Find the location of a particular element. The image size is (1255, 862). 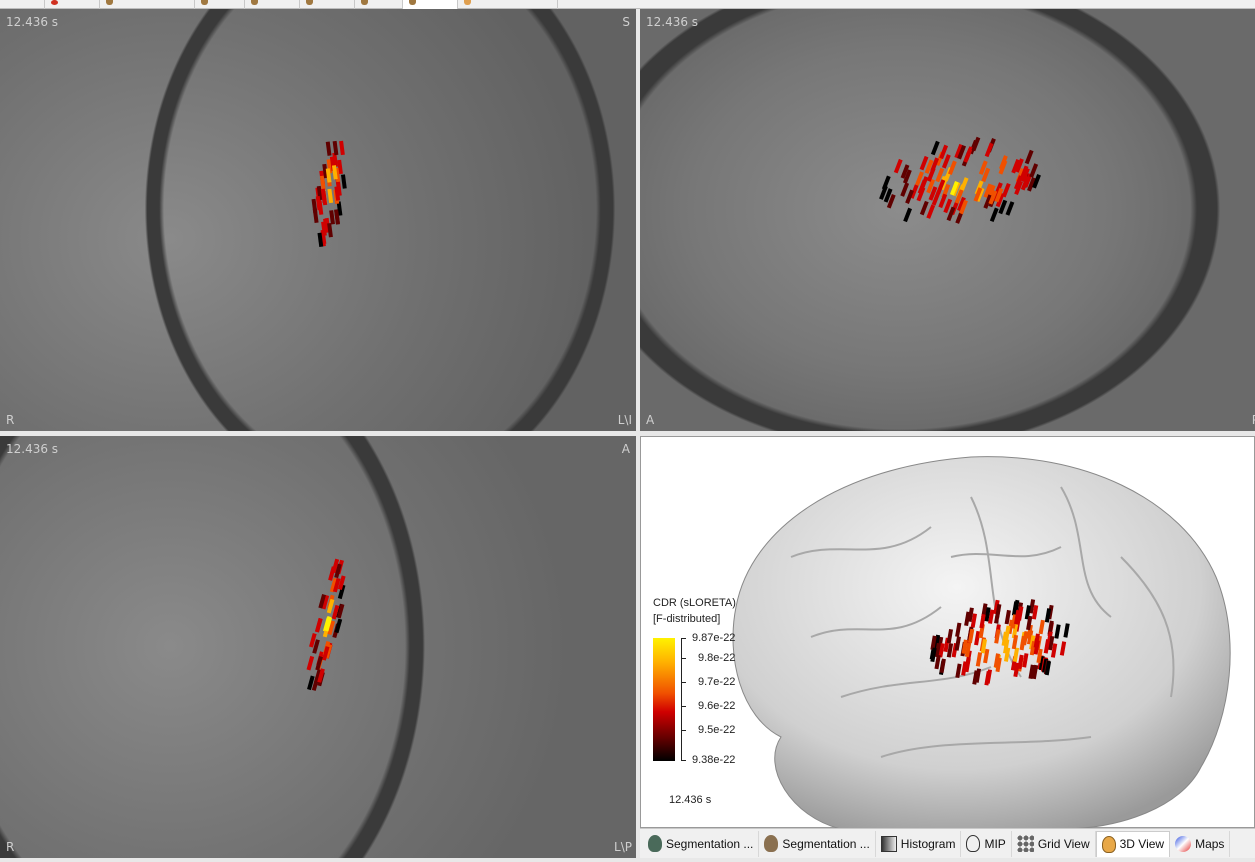

tab-mip: MIP is located at coordinates (986, 843).